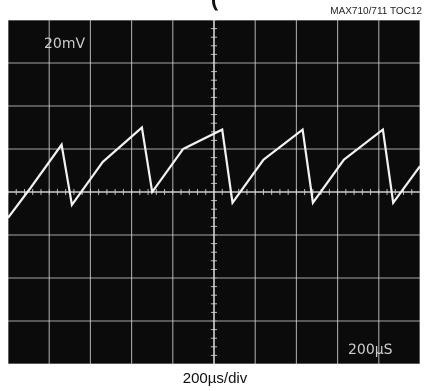 This screenshot has width=430, height=391. What do you see at coordinates (215, 378) in the screenshot?
I see `x-axis-label: 200µs/div` at bounding box center [215, 378].